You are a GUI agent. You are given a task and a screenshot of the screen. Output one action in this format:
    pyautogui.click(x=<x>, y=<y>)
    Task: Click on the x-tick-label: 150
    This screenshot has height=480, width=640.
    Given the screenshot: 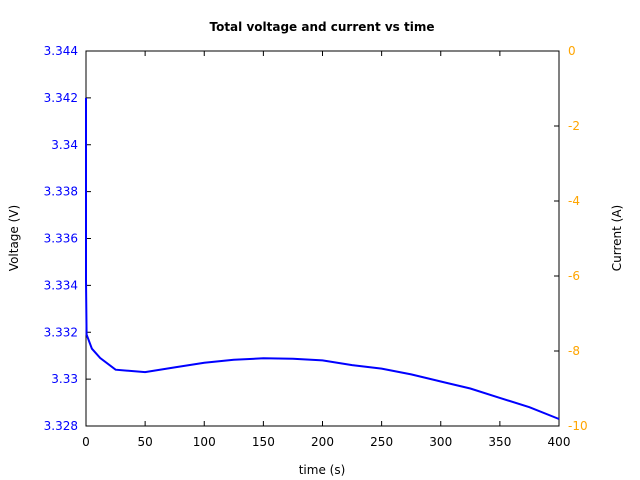 What is the action you would take?
    pyautogui.click(x=263, y=442)
    